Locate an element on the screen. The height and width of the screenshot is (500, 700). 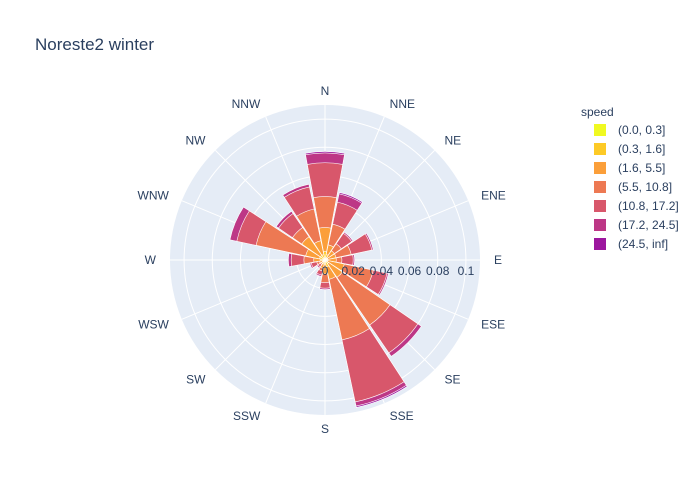
direction-label-n: N is located at coordinates (325, 91).